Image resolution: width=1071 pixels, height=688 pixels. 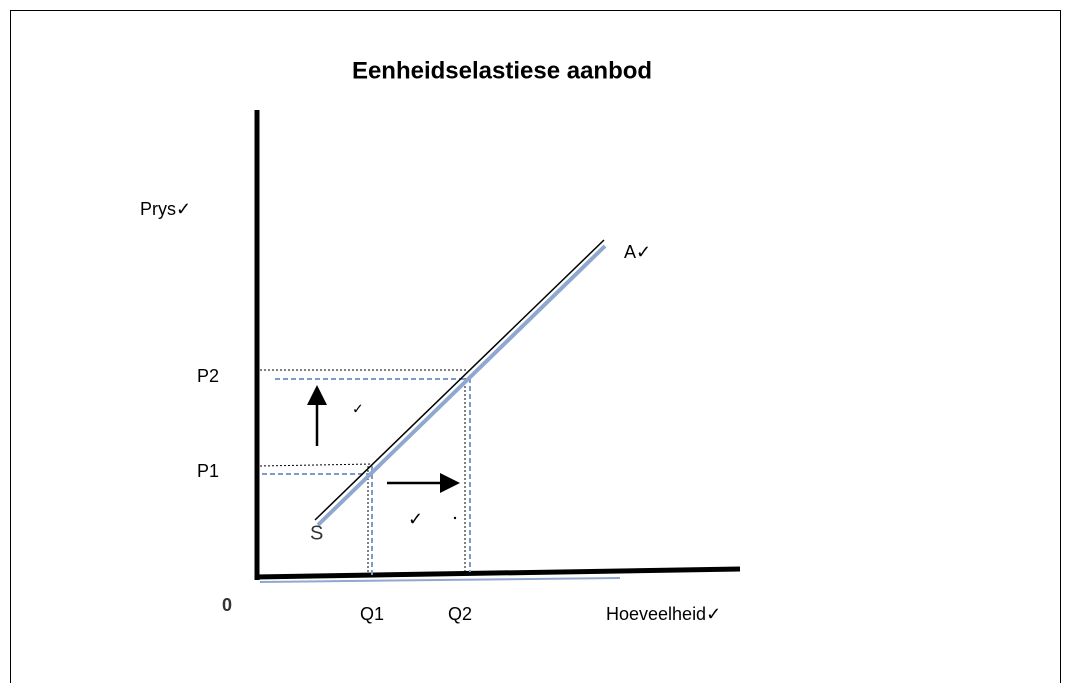 What do you see at coordinates (460, 614) in the screenshot?
I see `quantity-label: Q2` at bounding box center [460, 614].